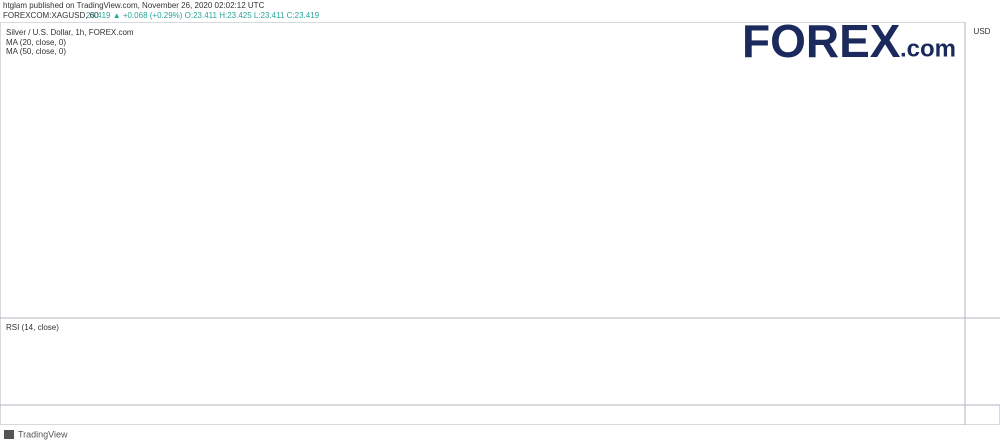 The height and width of the screenshot is (444, 1000). I want to click on ma-legend: MA (50, close, 0), so click(36, 51).